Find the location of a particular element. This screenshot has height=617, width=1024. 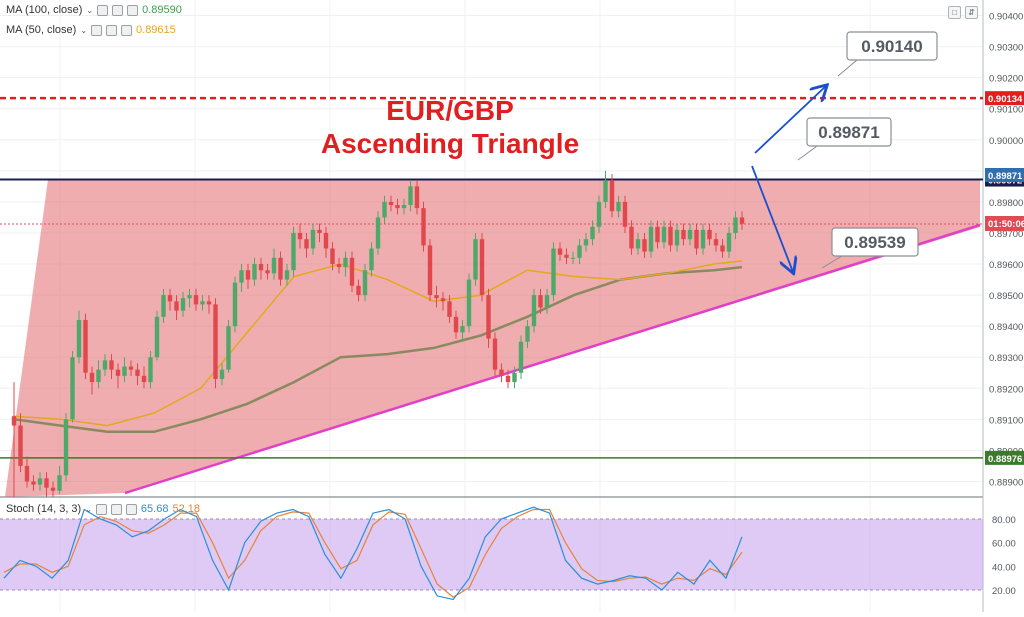

price-badge-text: 01:50:06 is located at coordinates (1006, 224).